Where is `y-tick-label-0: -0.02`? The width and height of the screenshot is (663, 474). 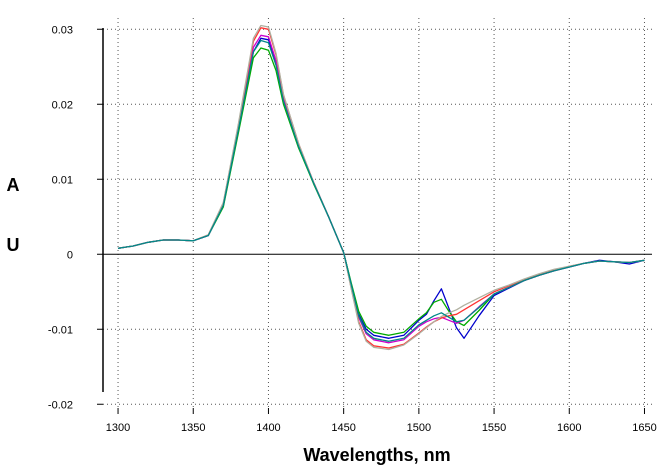
y-tick-label-0: -0.02 is located at coordinates (60, 405).